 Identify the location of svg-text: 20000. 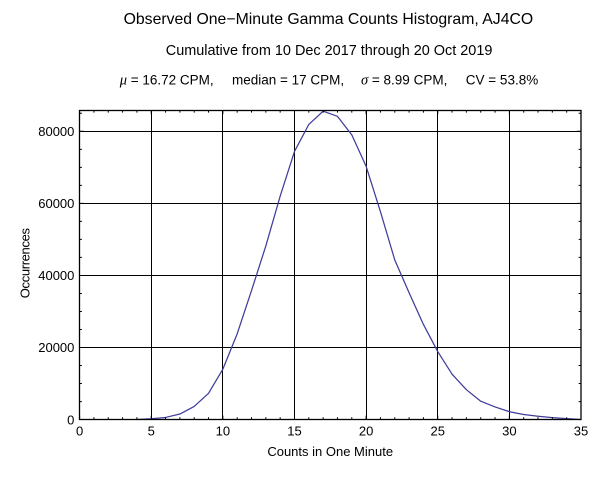
(56, 347).